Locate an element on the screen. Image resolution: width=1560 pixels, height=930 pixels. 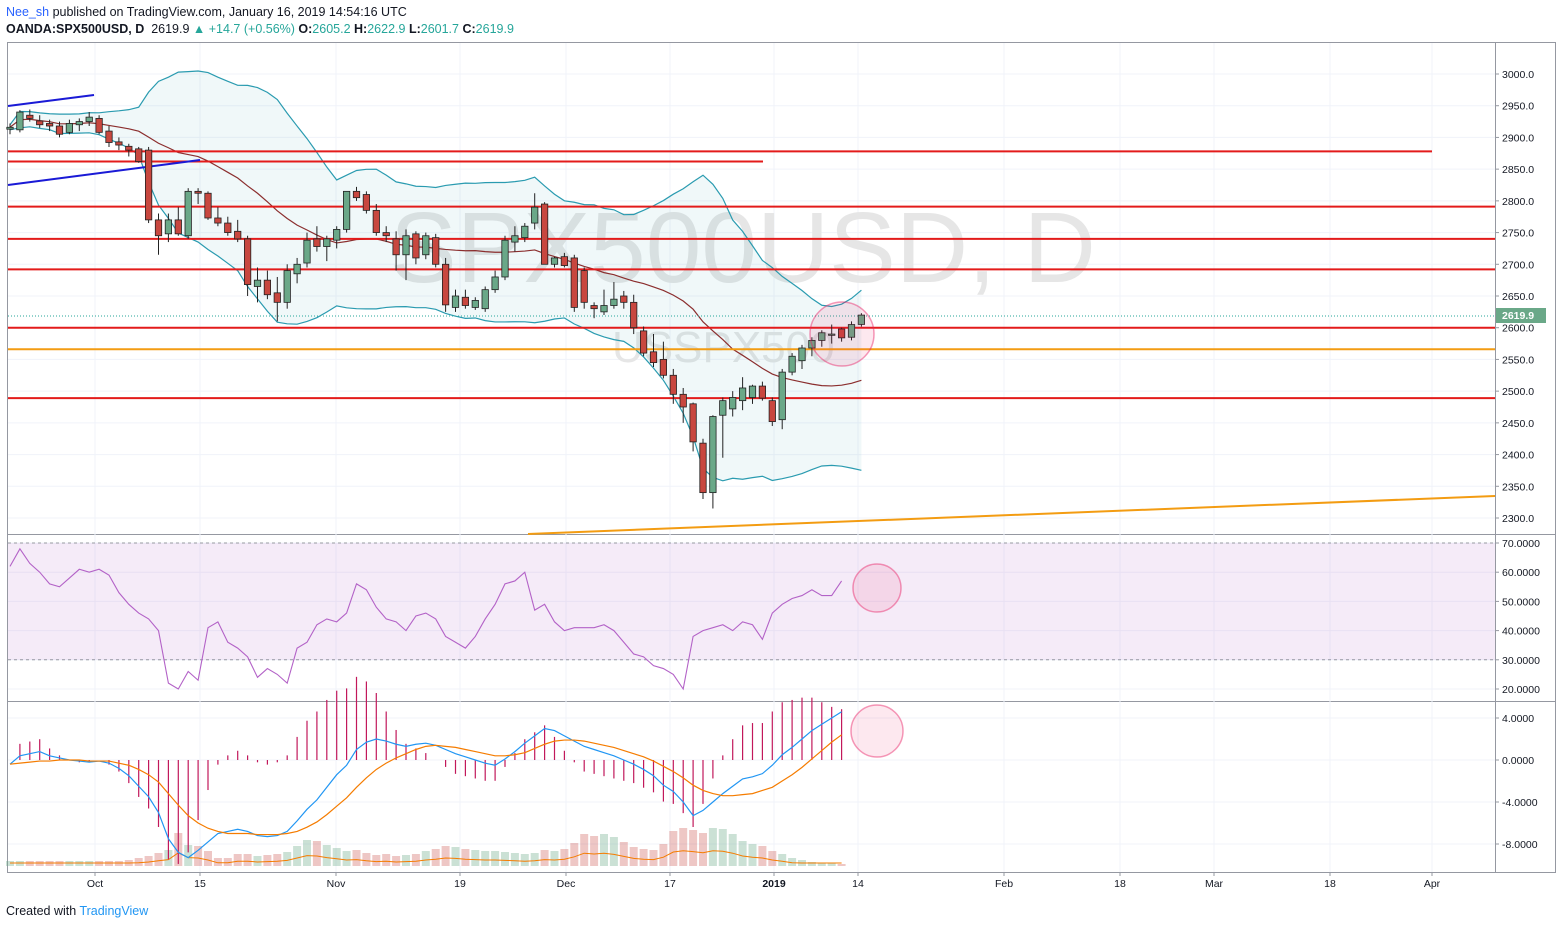
price-highlight-circle is located at coordinates (842, 334).